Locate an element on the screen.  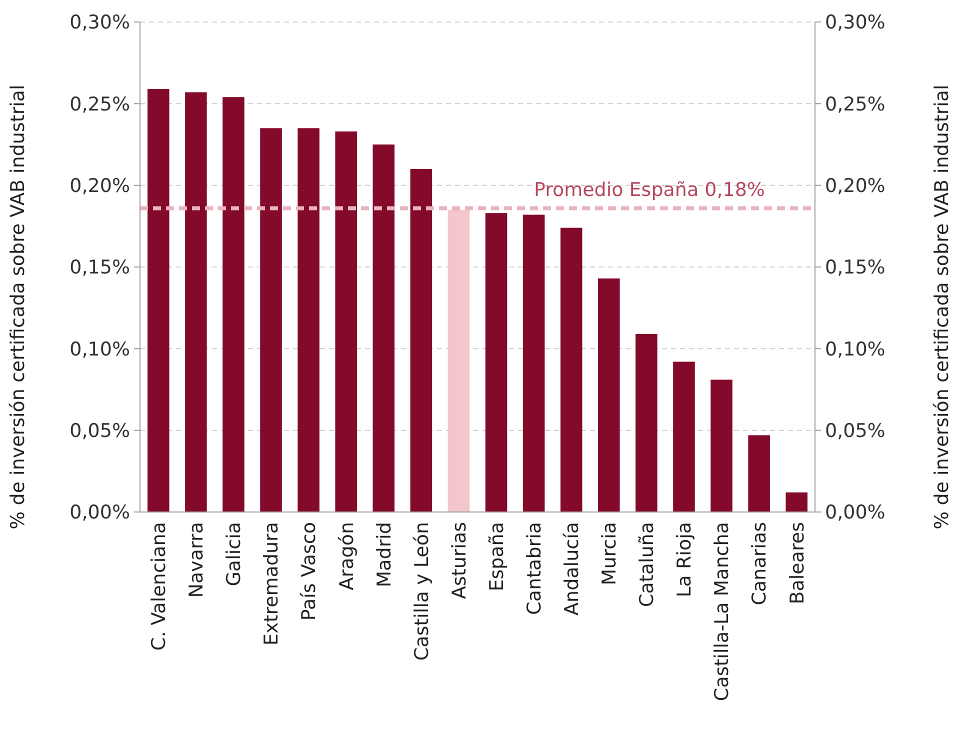
x-tick-label: Castilla y León is located at coordinates (421, 591).